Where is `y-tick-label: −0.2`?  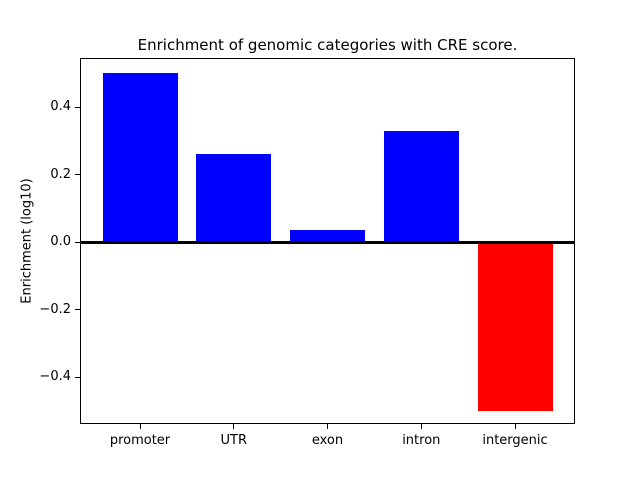
y-tick-label: −0.2 is located at coordinates (55, 309).